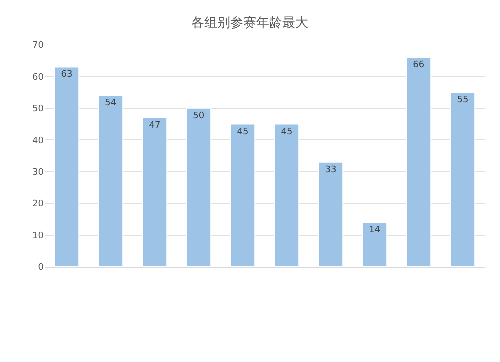 This screenshot has height=362, width=500. Describe the element at coordinates (38, 205) in the screenshot. I see `y-tick-label: 20` at that location.